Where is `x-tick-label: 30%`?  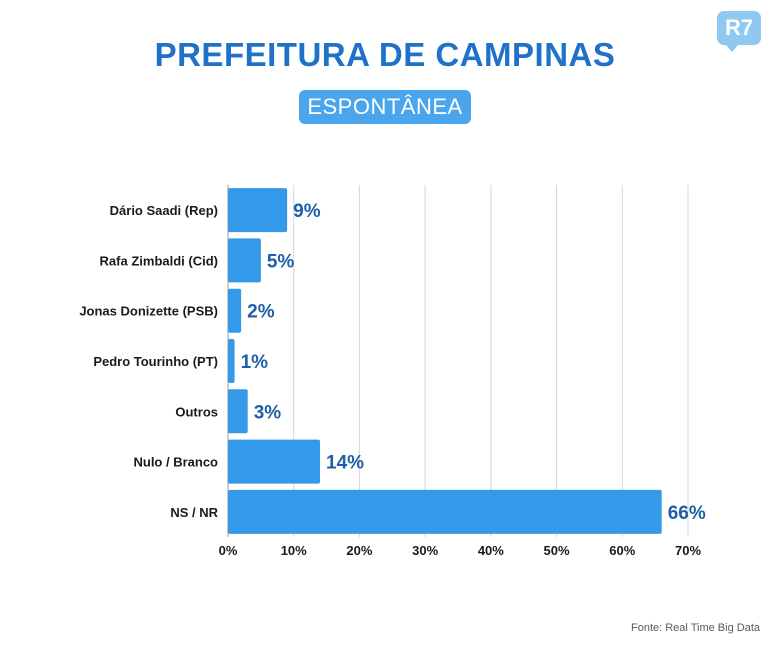 x-tick-label: 30% is located at coordinates (425, 550).